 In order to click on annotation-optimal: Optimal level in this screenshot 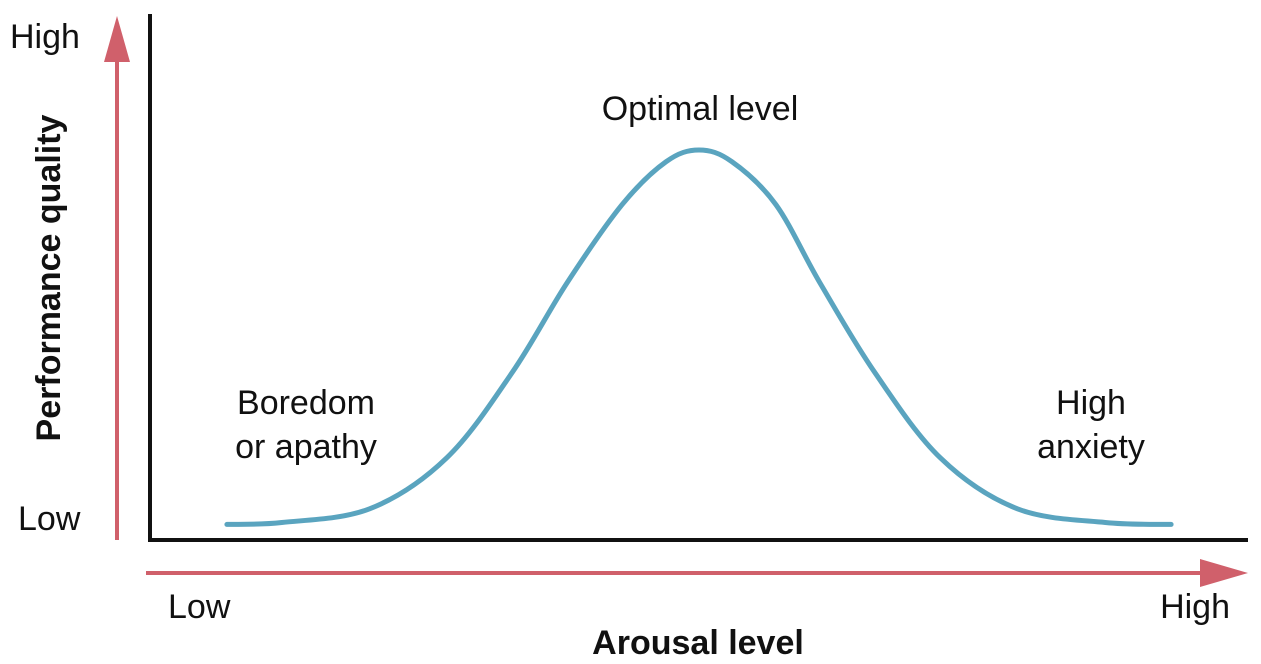, I will do `click(700, 109)`.